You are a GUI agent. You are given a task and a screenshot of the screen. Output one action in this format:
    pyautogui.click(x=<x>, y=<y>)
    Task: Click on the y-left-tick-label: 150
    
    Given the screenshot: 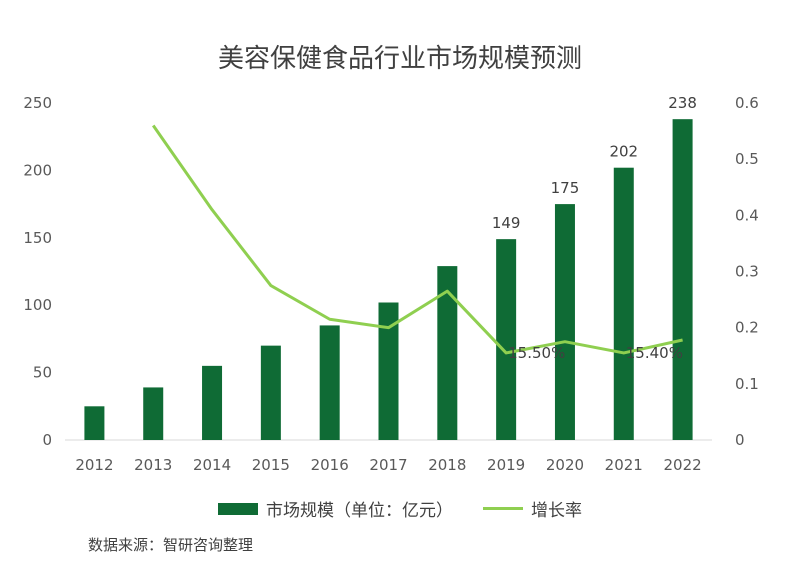 What is the action you would take?
    pyautogui.click(x=37, y=238)
    